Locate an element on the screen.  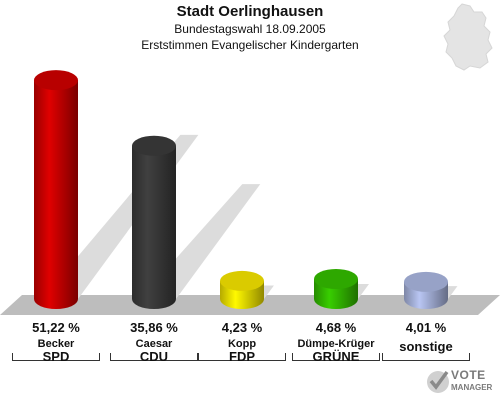
category-label-spd: SPD is located at coordinates (56, 356).